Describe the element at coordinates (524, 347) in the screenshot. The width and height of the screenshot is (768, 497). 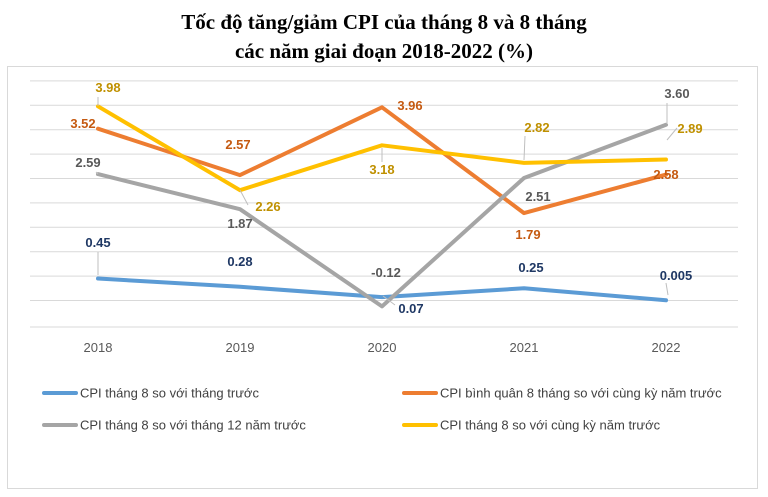
I see `x-tick-label: 2021` at that location.